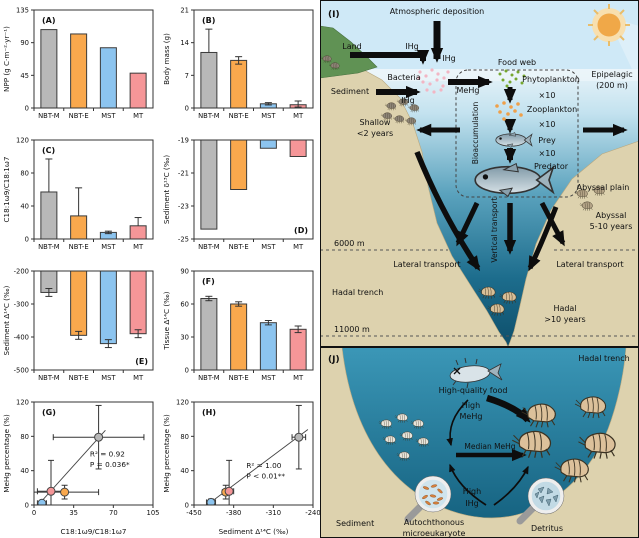 The image size is (639, 538). What do you see at coordinates (24, 43) in the screenshot?
I see `svg-text: 90` at bounding box center [24, 43].